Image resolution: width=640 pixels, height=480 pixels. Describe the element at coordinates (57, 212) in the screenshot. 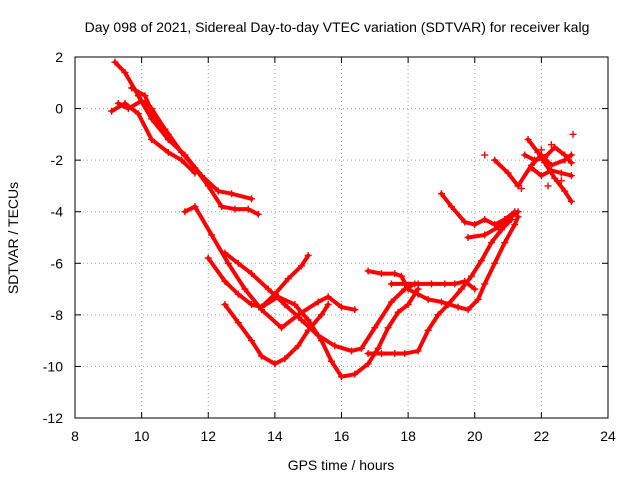

I see `y-tick-label: -4` at that location.